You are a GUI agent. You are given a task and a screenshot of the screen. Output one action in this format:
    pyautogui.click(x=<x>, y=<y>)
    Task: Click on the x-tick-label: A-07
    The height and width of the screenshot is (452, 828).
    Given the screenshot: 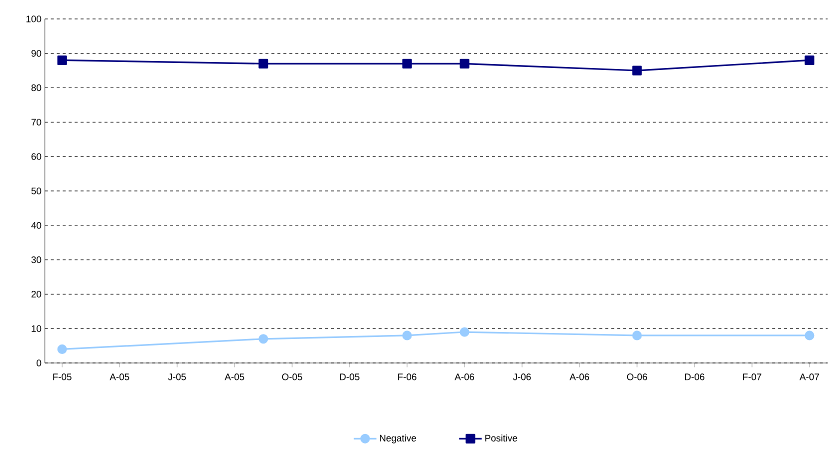 What is the action you would take?
    pyautogui.click(x=809, y=377)
    